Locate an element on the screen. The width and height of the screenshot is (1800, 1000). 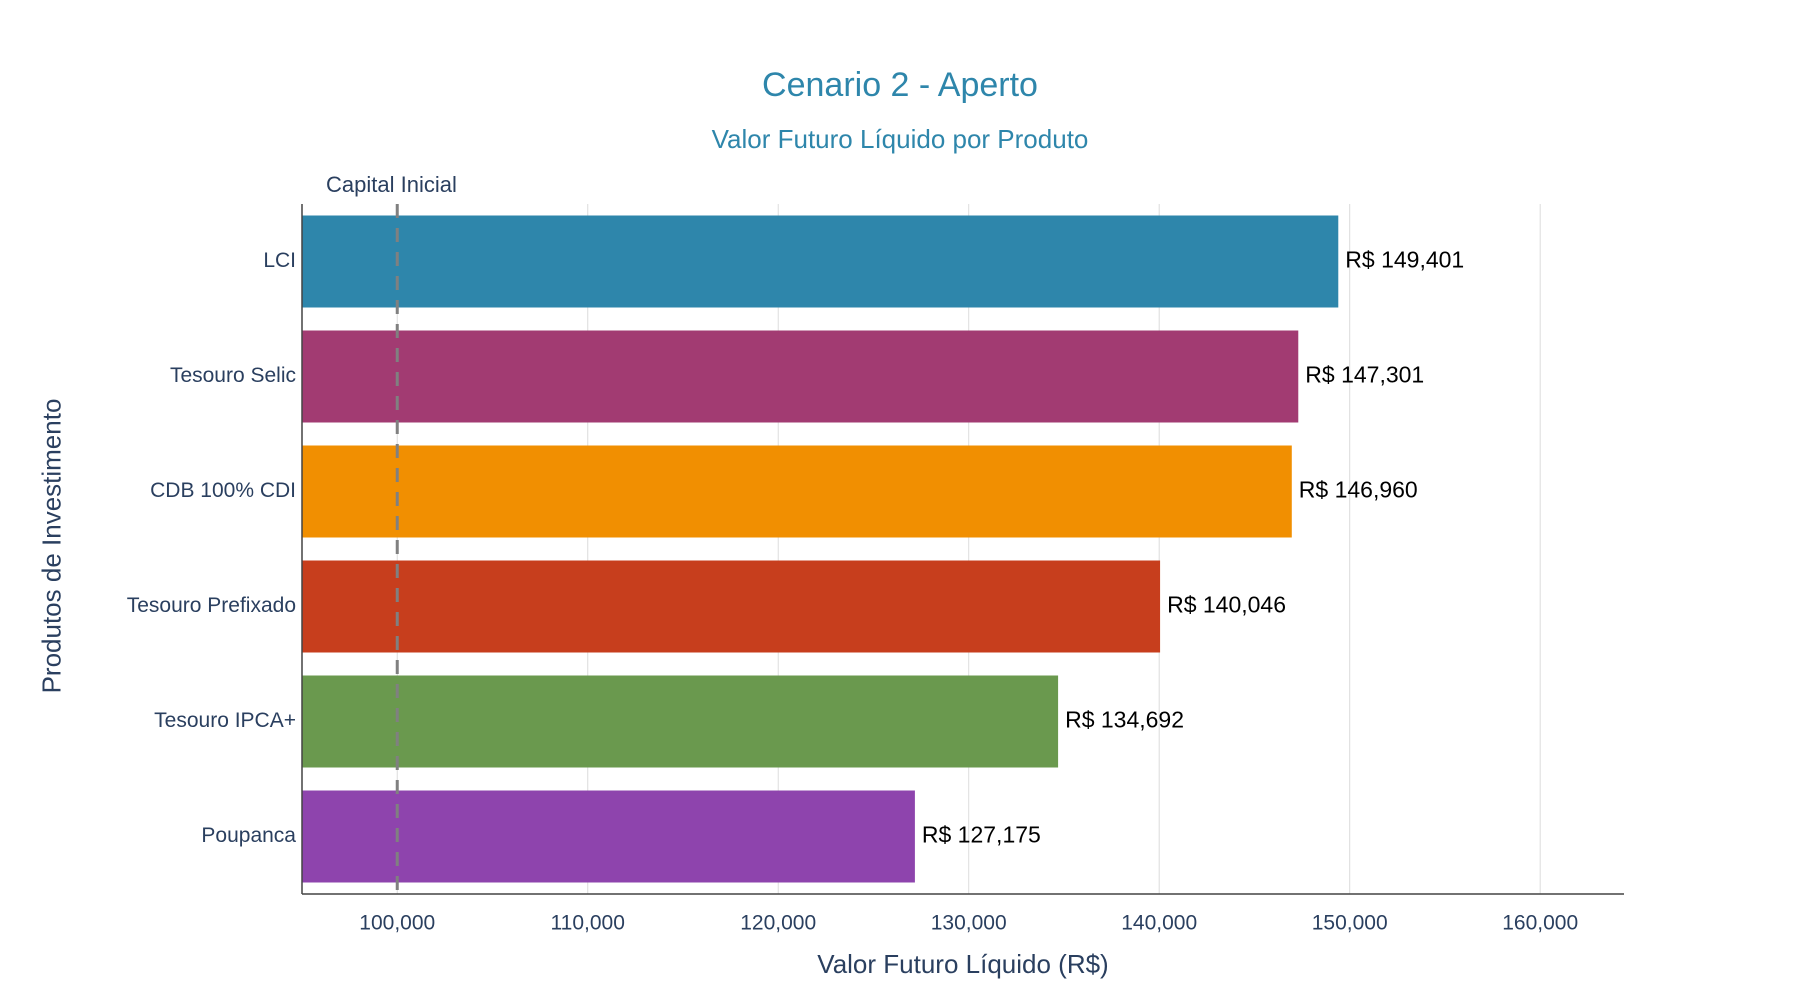
x-tick-label: 130,000 is located at coordinates (969, 923).